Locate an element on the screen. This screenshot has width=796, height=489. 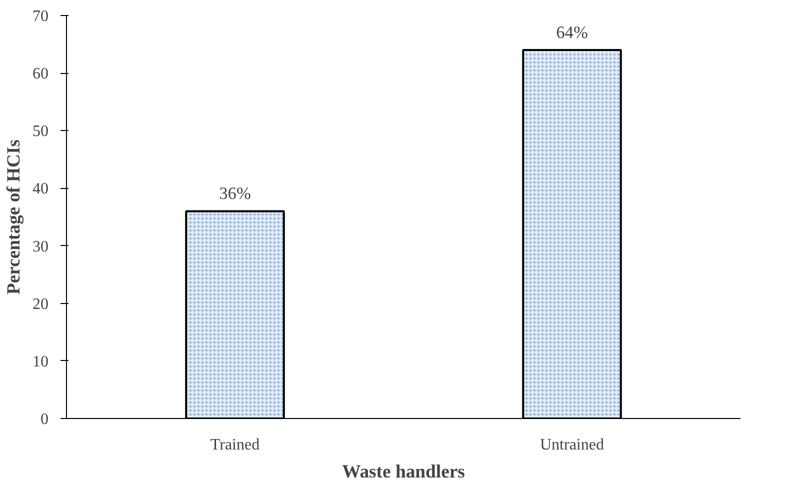
y-tick-label: 60 is located at coordinates (40, 74).